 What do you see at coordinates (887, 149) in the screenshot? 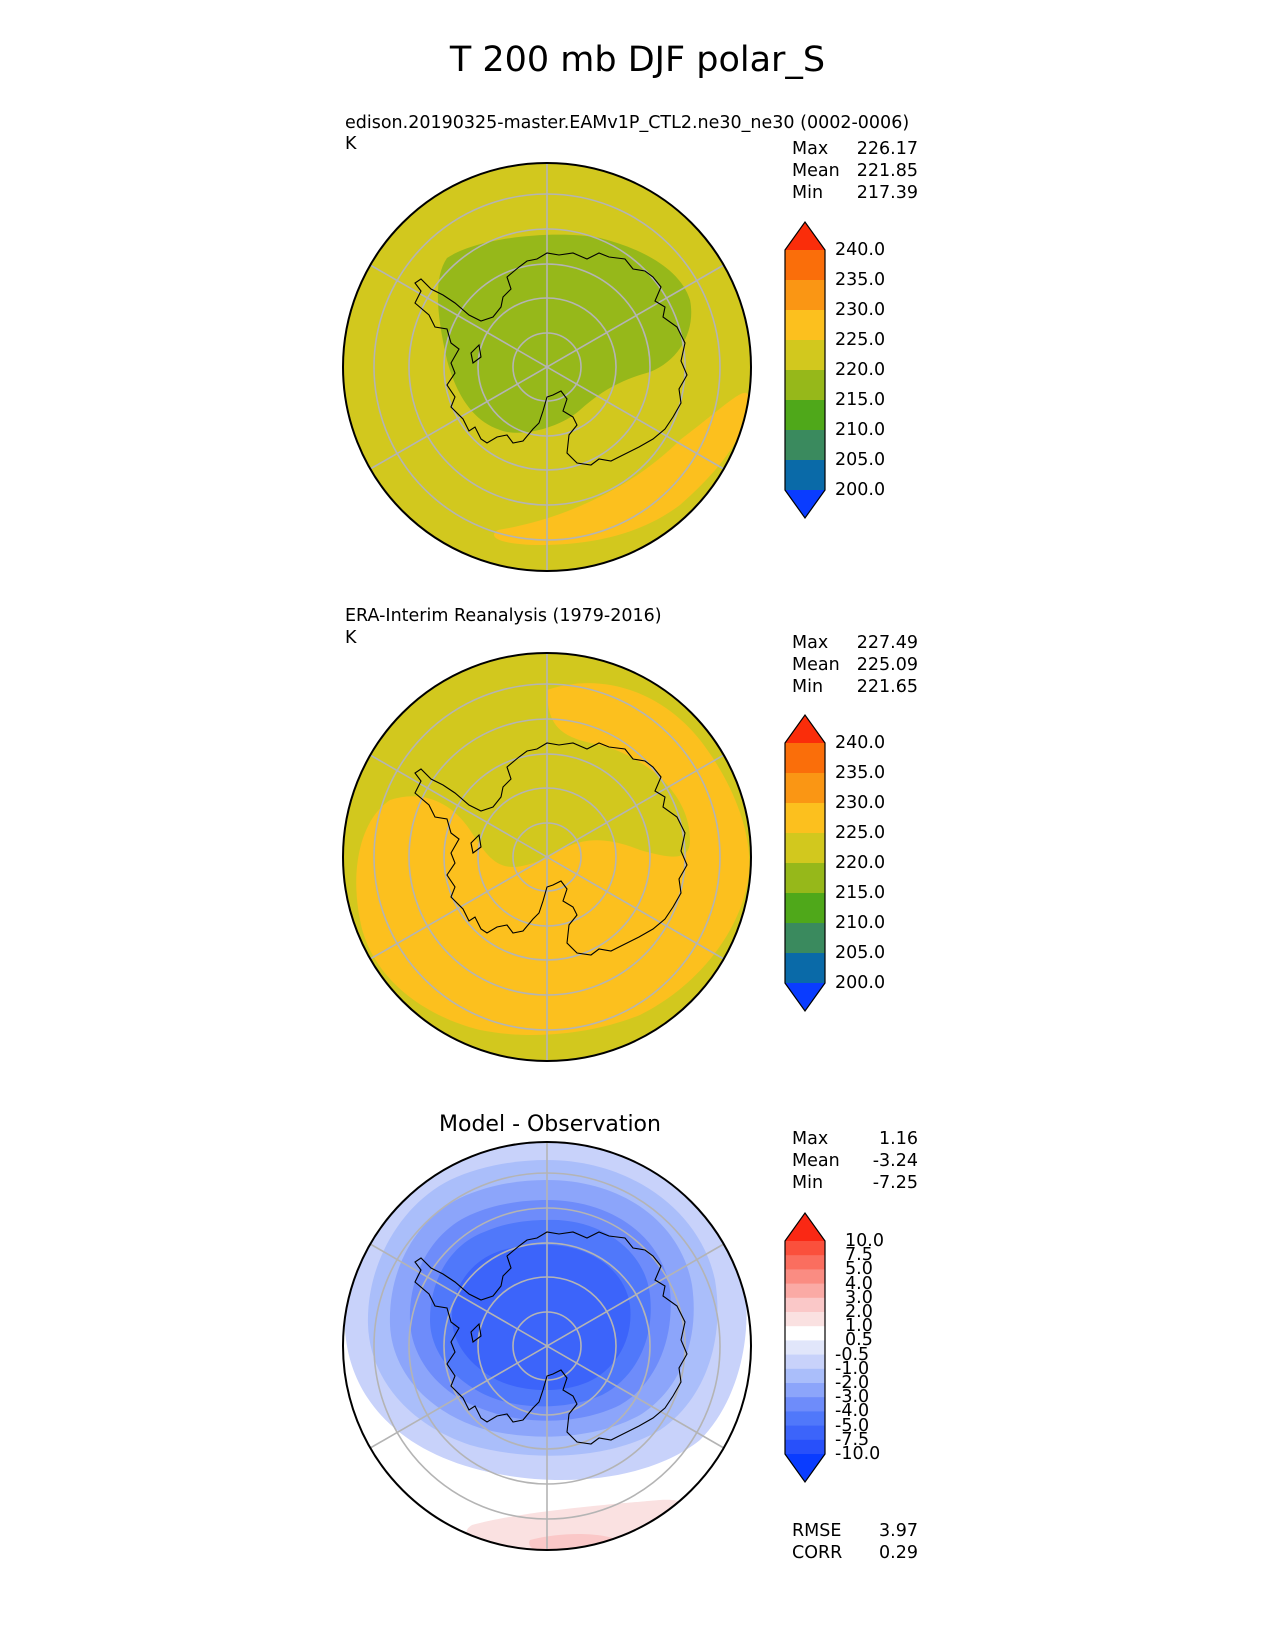
I see `stat-max: 226.17` at bounding box center [887, 149].